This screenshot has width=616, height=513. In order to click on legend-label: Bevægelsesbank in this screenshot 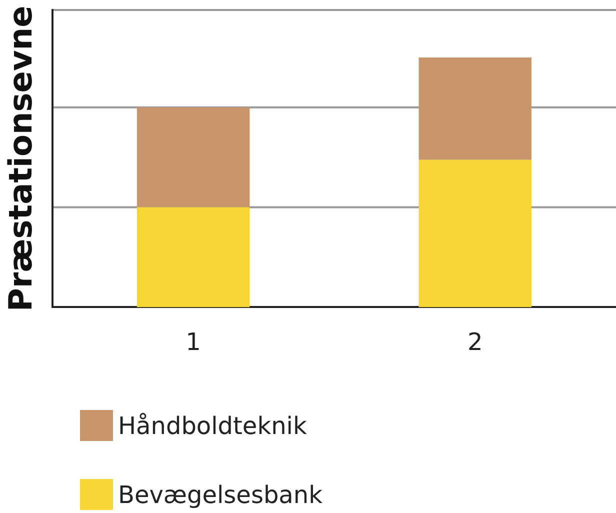, I will do `click(220, 494)`.